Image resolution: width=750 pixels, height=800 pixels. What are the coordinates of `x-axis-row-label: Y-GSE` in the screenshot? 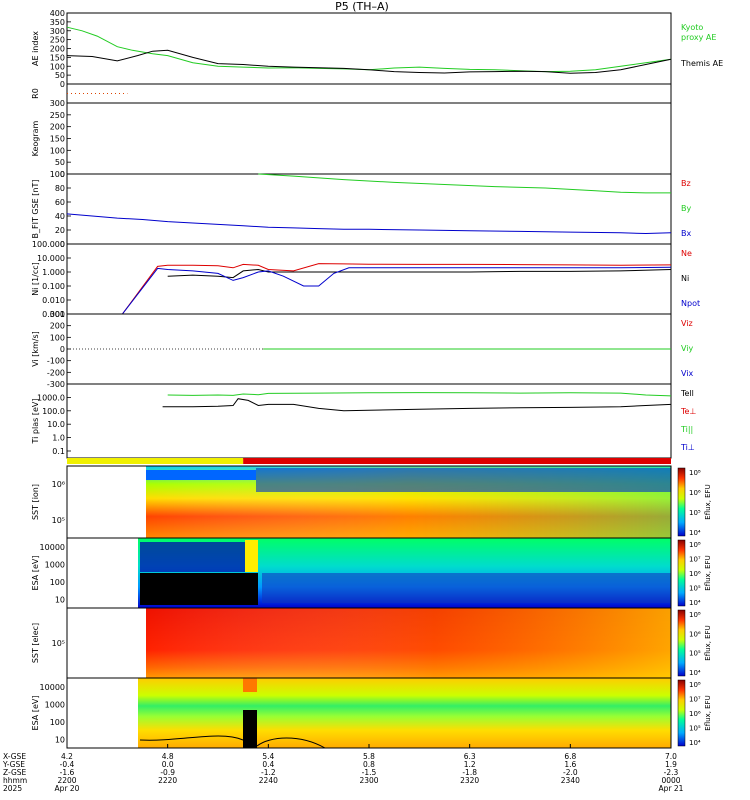 It's located at (13, 764).